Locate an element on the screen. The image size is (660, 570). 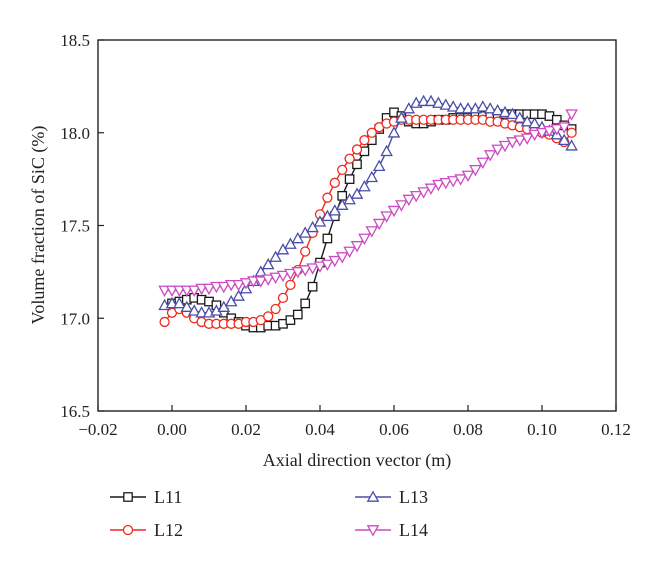
y-tick-label: 18.5 is located at coordinates (75, 40).